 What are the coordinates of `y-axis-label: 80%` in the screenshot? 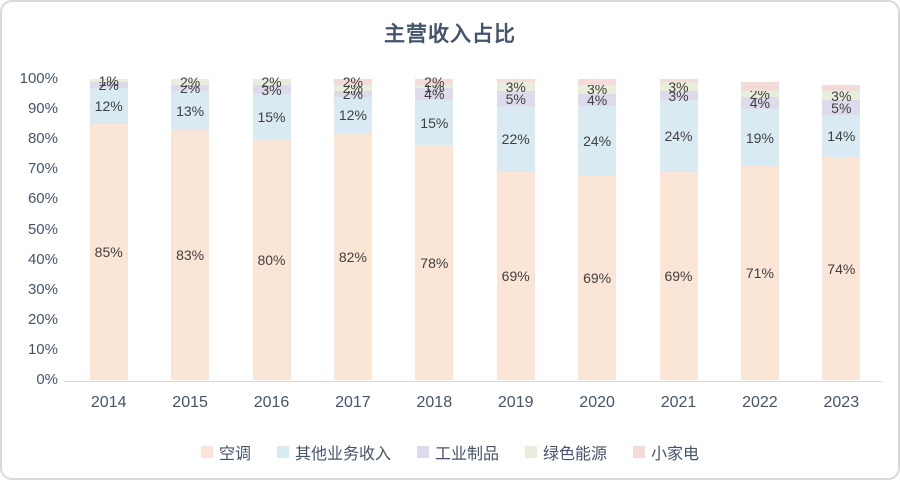 It's located at (42, 139).